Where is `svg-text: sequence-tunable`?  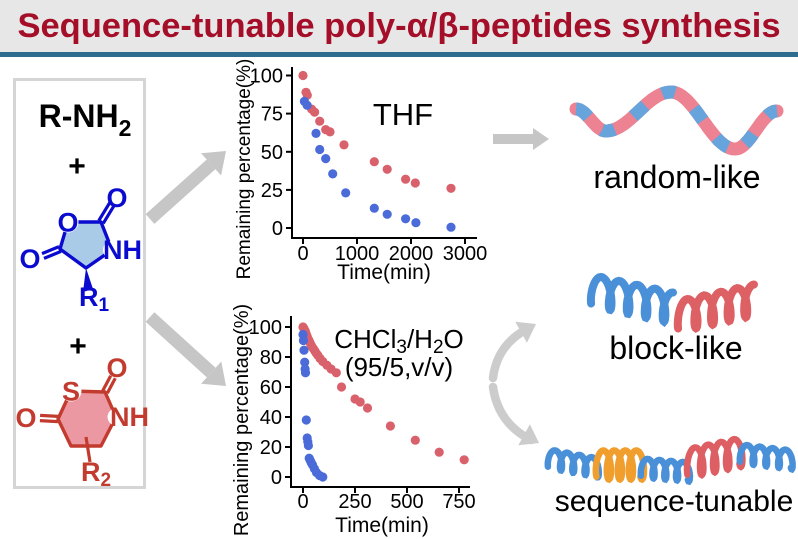 svg-text: sequence-tunable is located at coordinates (674, 501).